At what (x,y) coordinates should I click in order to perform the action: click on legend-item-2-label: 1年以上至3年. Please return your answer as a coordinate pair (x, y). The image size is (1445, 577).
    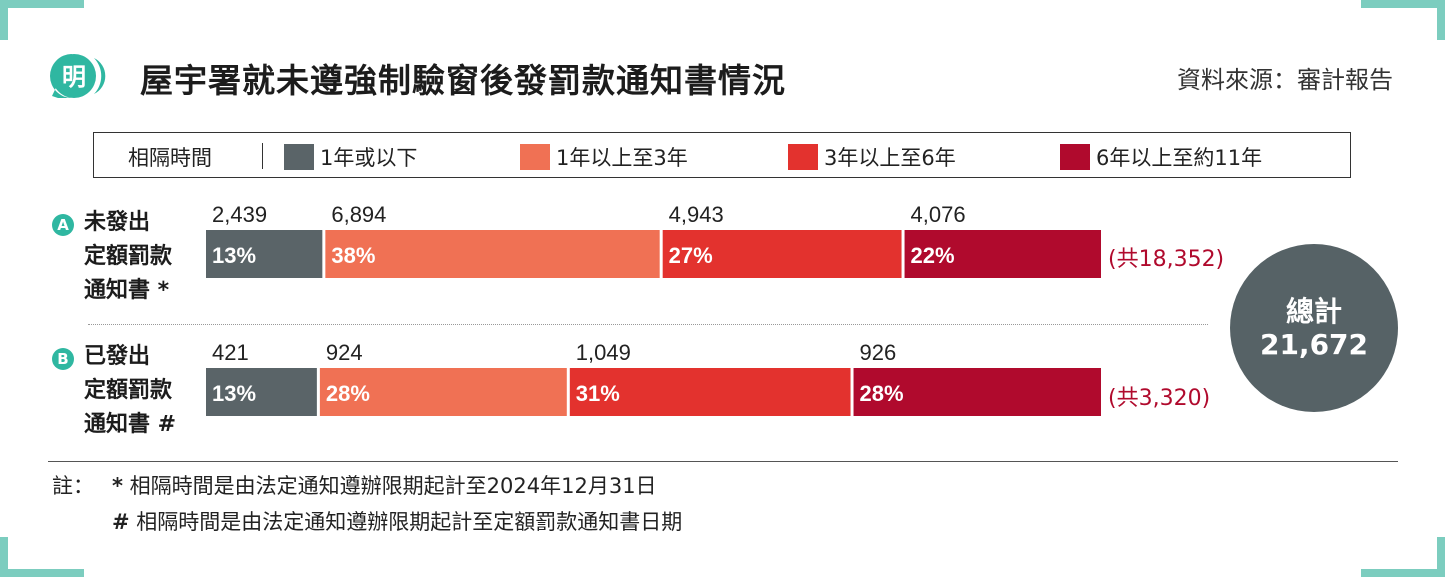
    Looking at the image, I should click on (622, 158).